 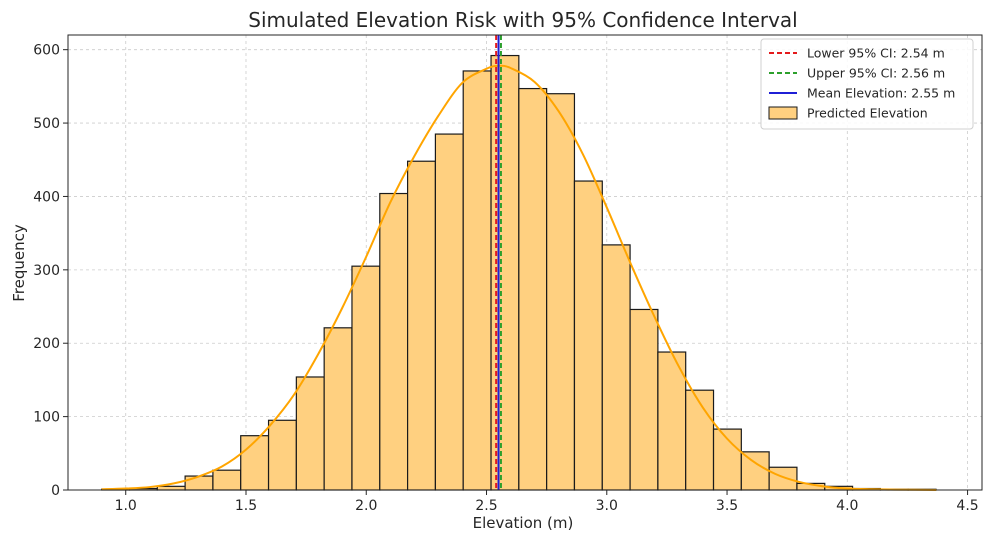 I want to click on x-axis-ticks: 1.0 1.5 2.0 2.5 3.0 3.5 4.0 4.5, so click(x=547, y=502).